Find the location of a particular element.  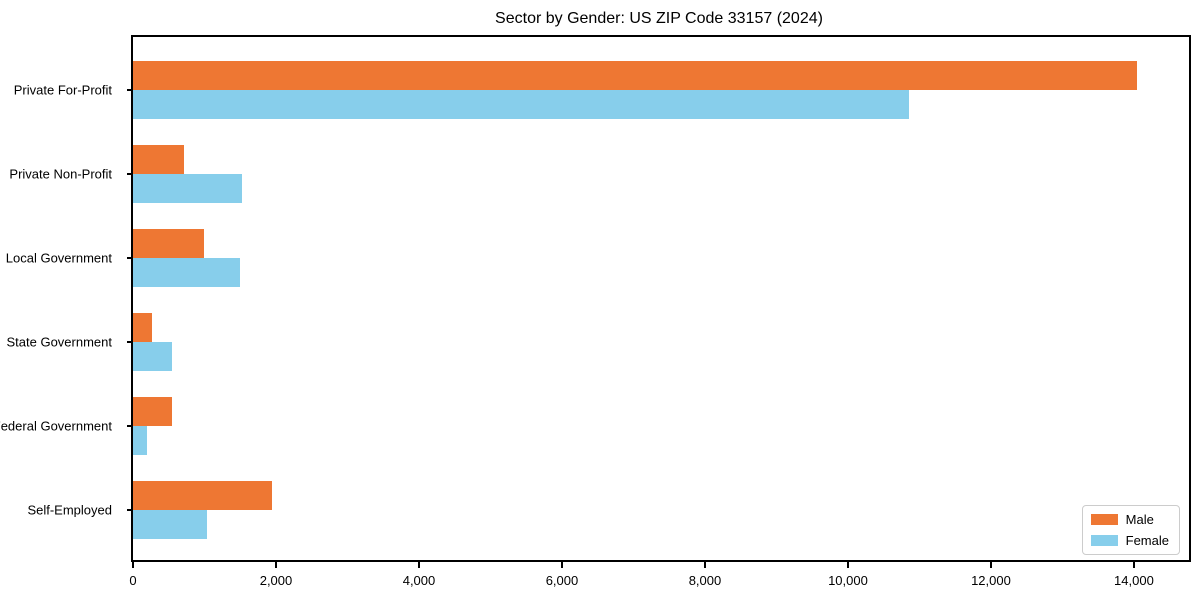

y-axis-label-private-for-profit: Private For-Profit is located at coordinates (62, 89).